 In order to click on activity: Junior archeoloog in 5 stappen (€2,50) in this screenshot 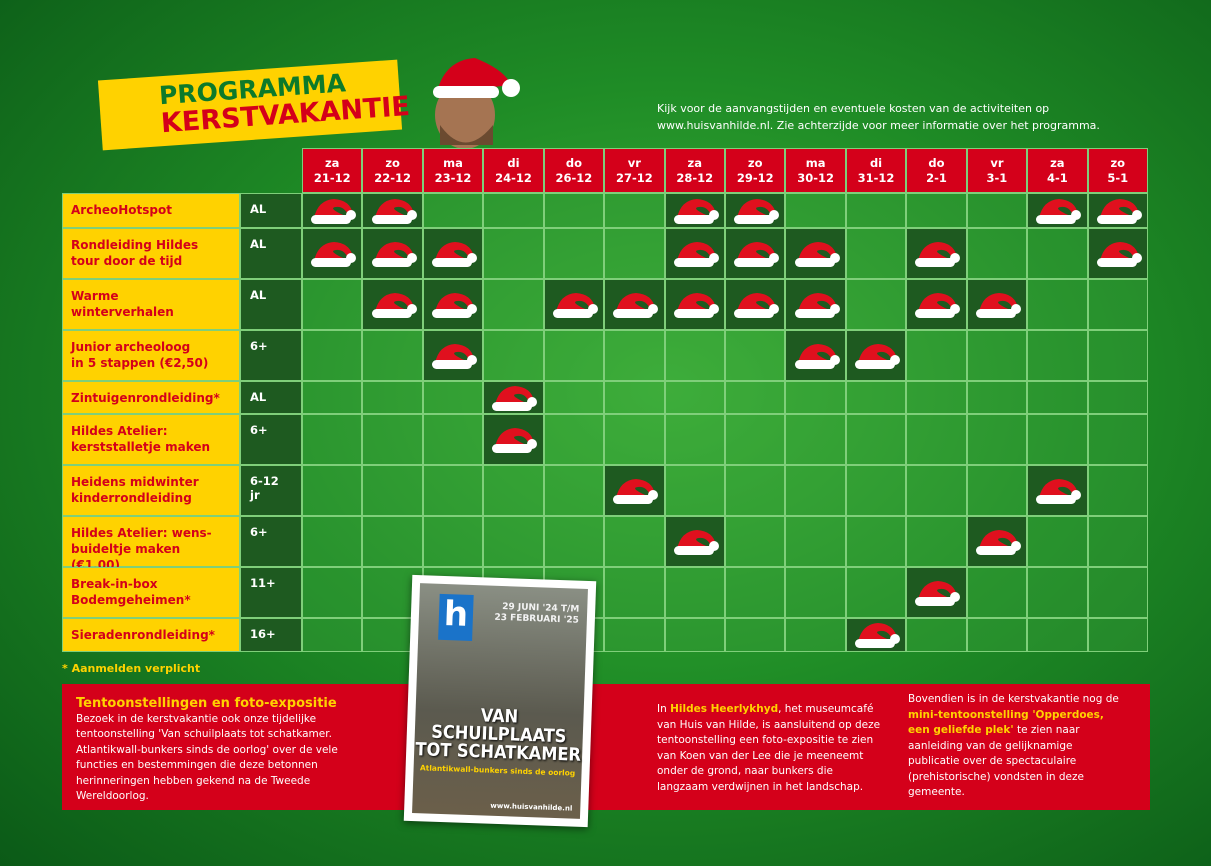, I will do `click(151, 355)`.